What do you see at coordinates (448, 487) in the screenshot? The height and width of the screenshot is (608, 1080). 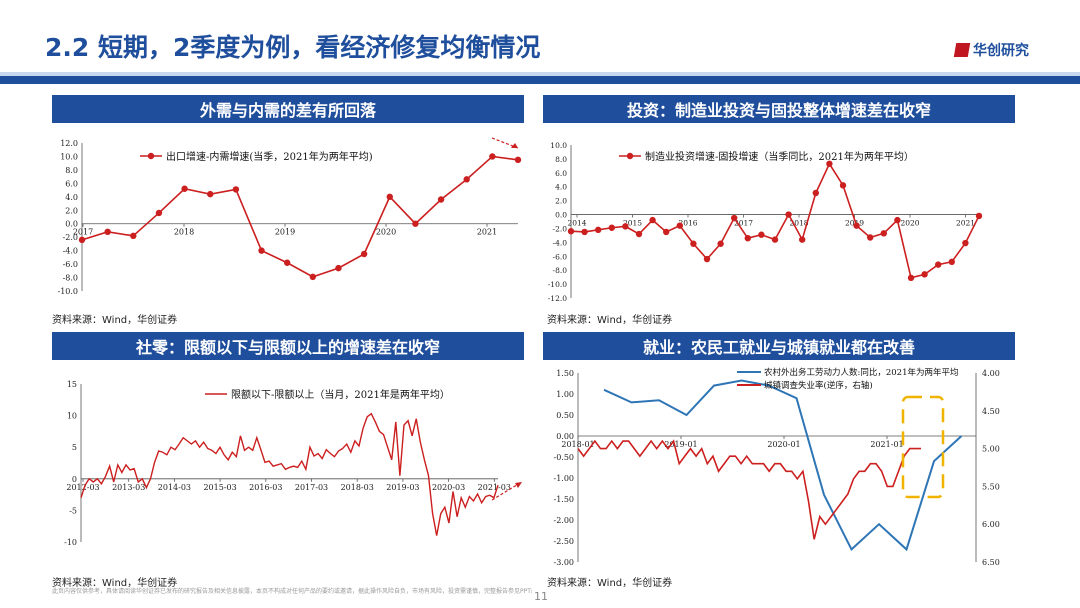 I see `x-tick-label: 2020-03` at bounding box center [448, 487].